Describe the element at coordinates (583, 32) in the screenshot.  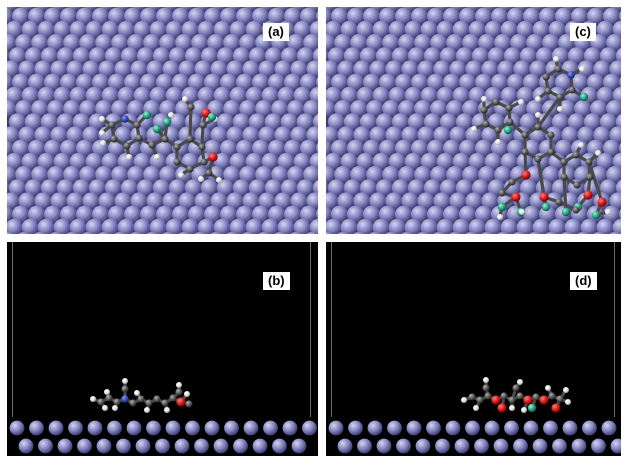
I see `panel-label-c: (c)` at that location.